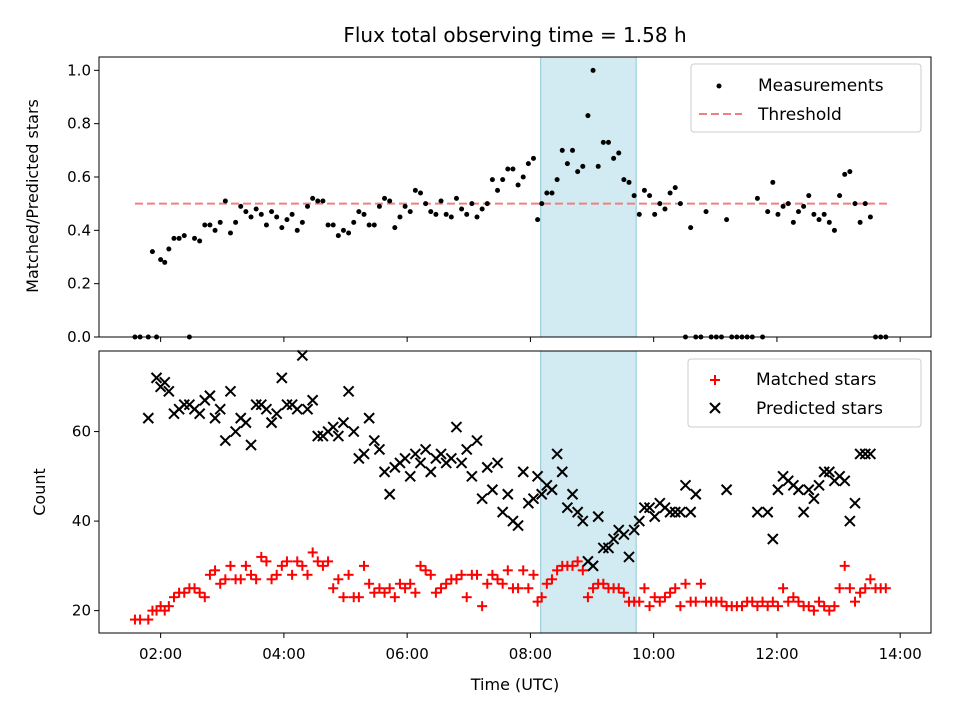 Image resolution: width=960 pixels, height=720 pixels. I want to click on figure-title: Flux total observing time = 1.58 h, so click(514, 35).